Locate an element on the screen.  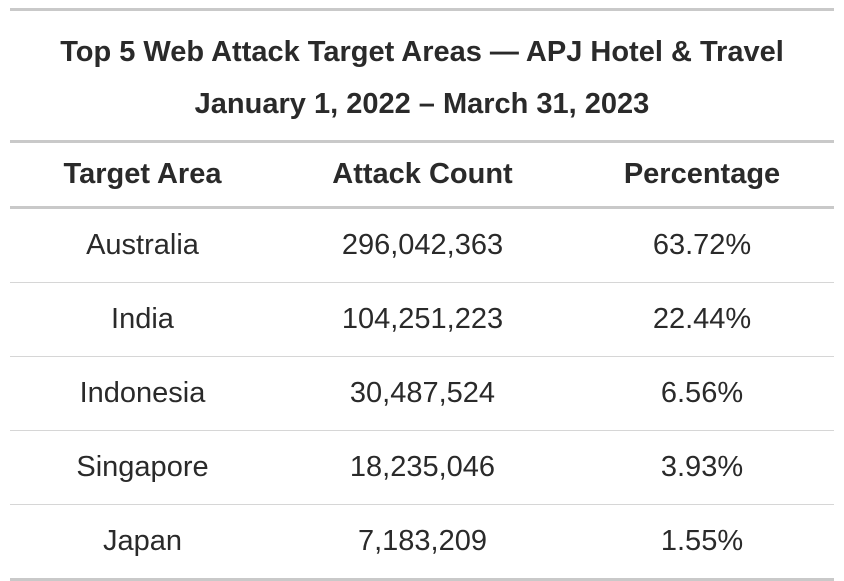
header-row: Target Area Attack Count Percentage is located at coordinates (422, 176).